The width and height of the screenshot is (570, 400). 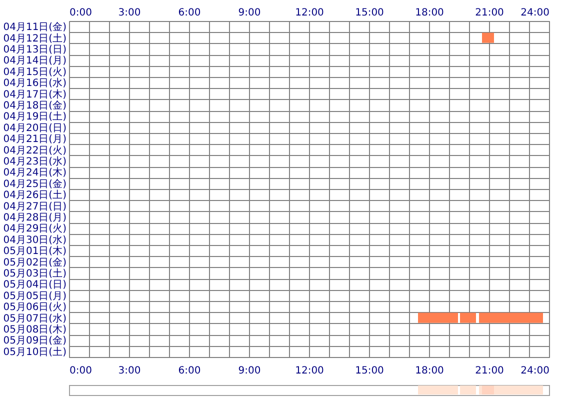 I want to click on y-tick-label: 05月02日(金), so click(x=35, y=262).